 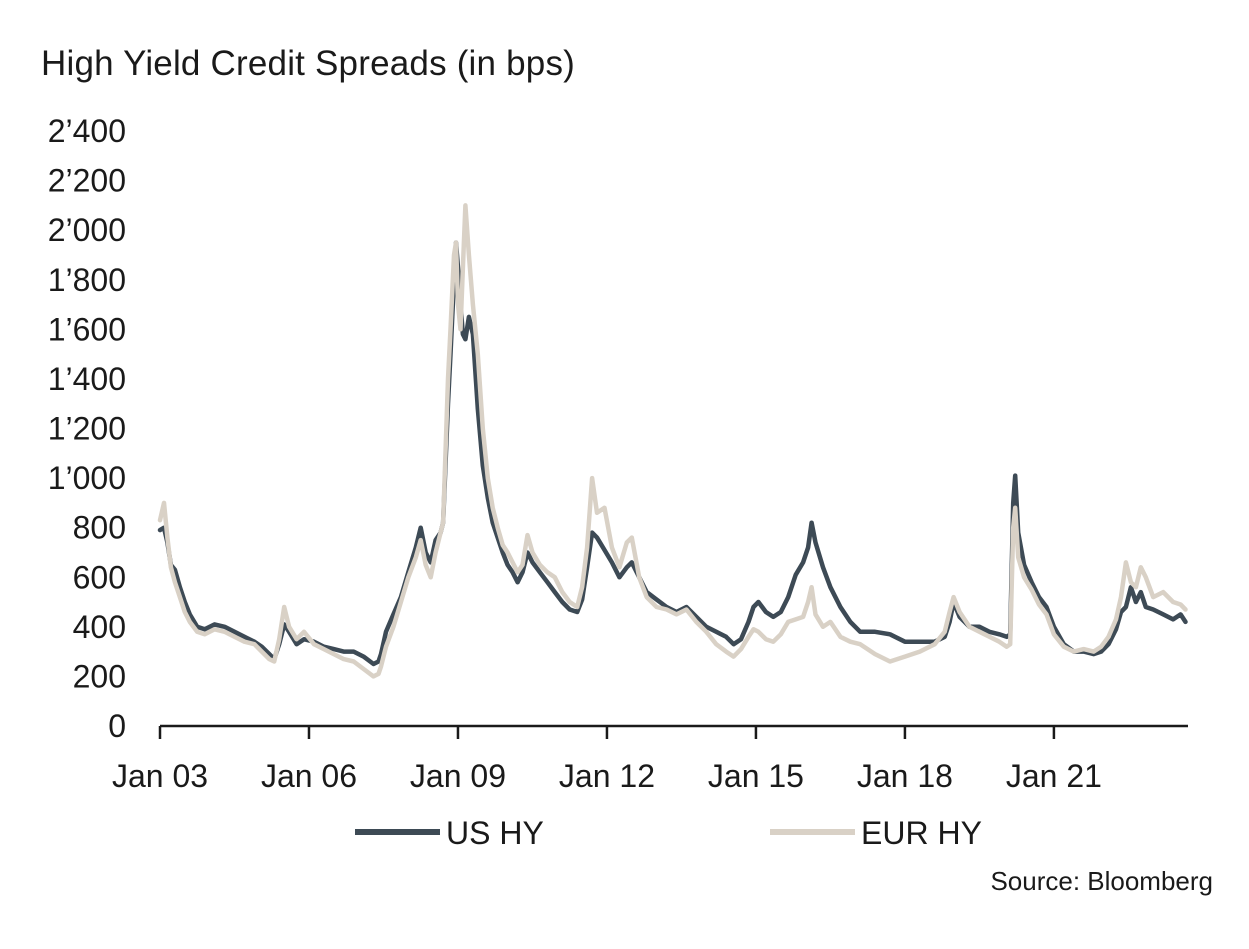 I want to click on x-tick-label-2018: Jan 18, so click(x=905, y=776).